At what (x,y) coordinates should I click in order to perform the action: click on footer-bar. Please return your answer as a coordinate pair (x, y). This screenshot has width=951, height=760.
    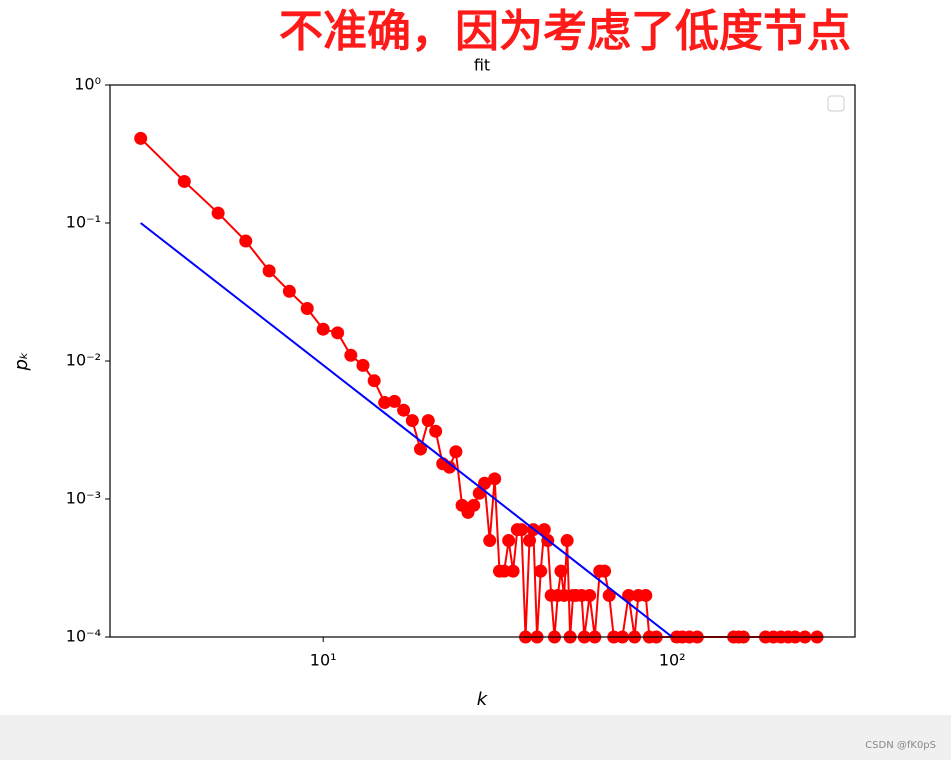
    Looking at the image, I should click on (475, 737).